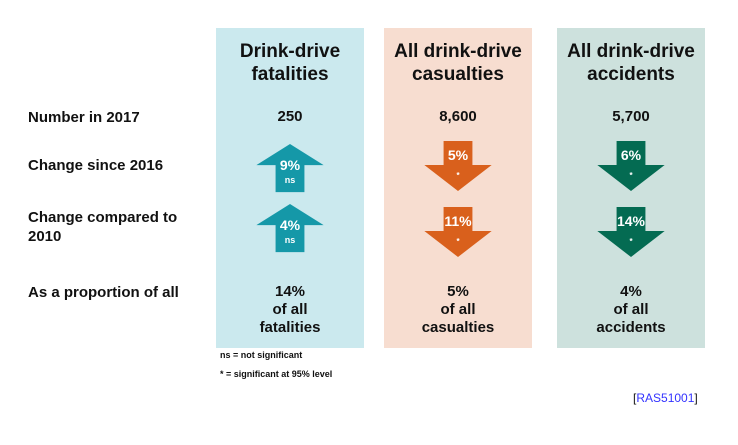  Describe the element at coordinates (103, 227) in the screenshot. I see `row-label-change-2010: Change compared to 2010` at that location.